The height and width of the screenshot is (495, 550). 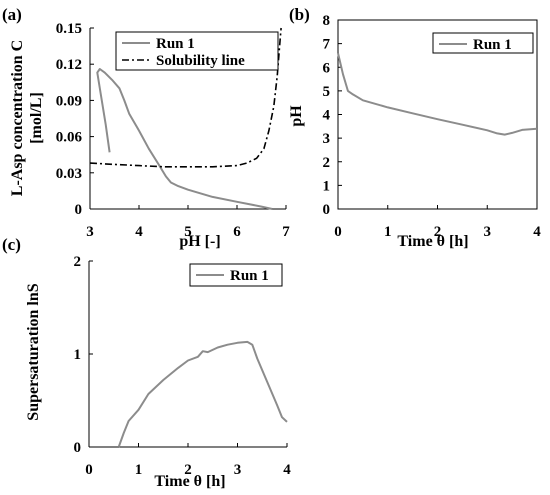 What do you see at coordinates (33, 351) in the screenshot?
I see `y-axis-label: Supersaturation lnS` at bounding box center [33, 351].